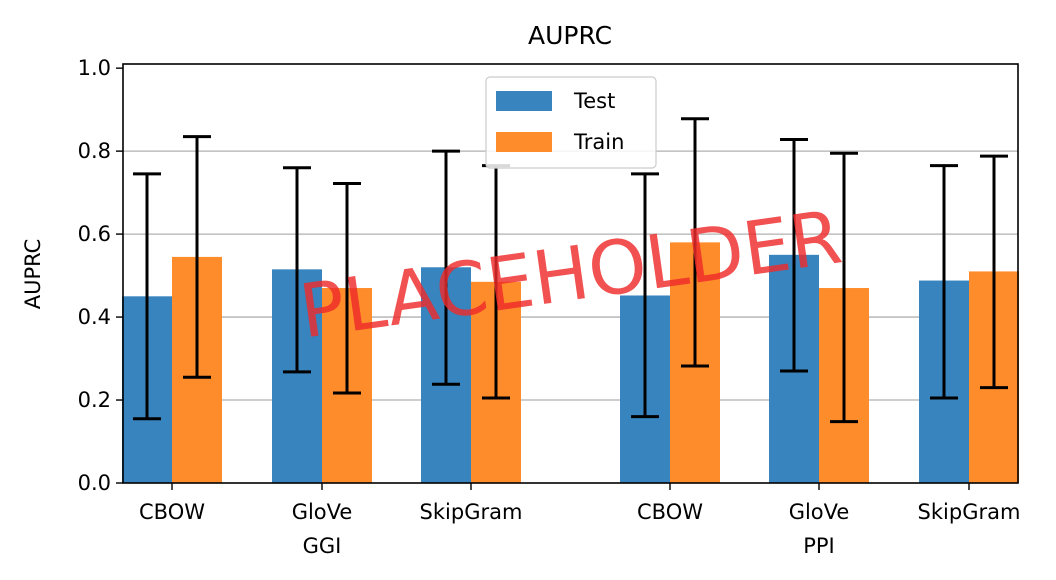 Image resolution: width=1056 pixels, height=580 pixels. What do you see at coordinates (819, 546) in the screenshot?
I see `group-label-ppi: PPI` at bounding box center [819, 546].